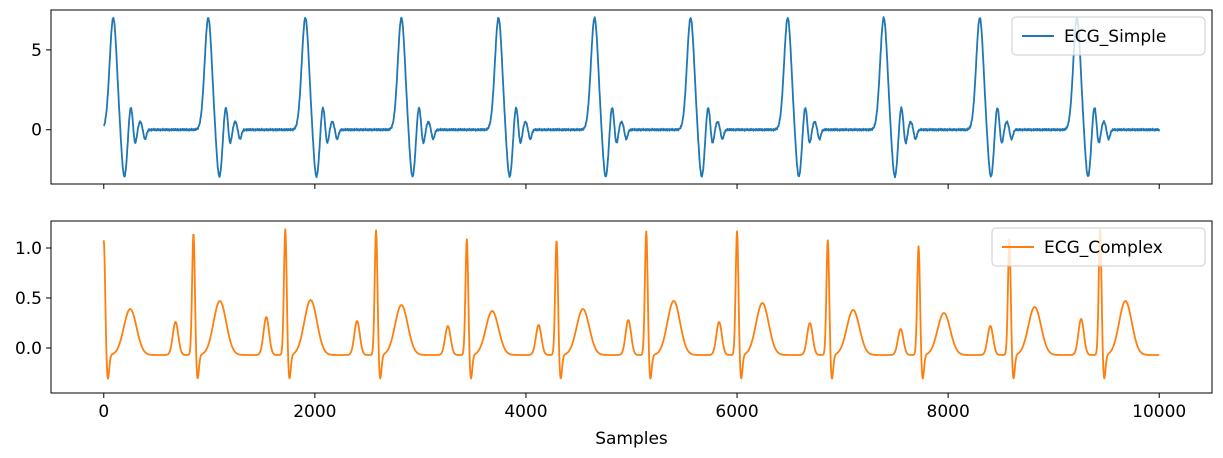  Describe the element at coordinates (314, 412) in the screenshot. I see `x-tick-label: 2000` at that location.